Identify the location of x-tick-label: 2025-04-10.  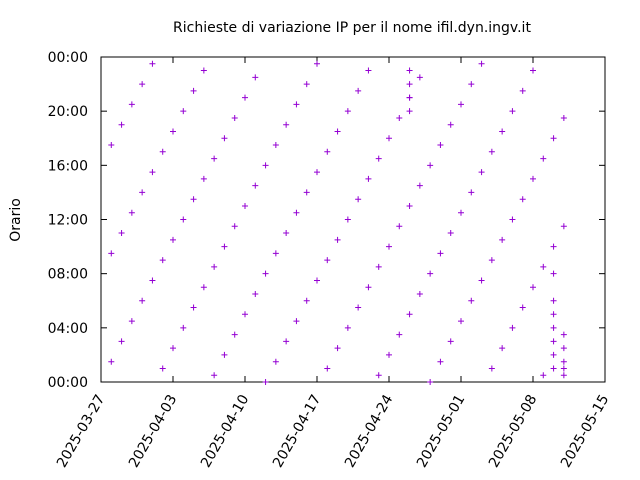
(225, 431).